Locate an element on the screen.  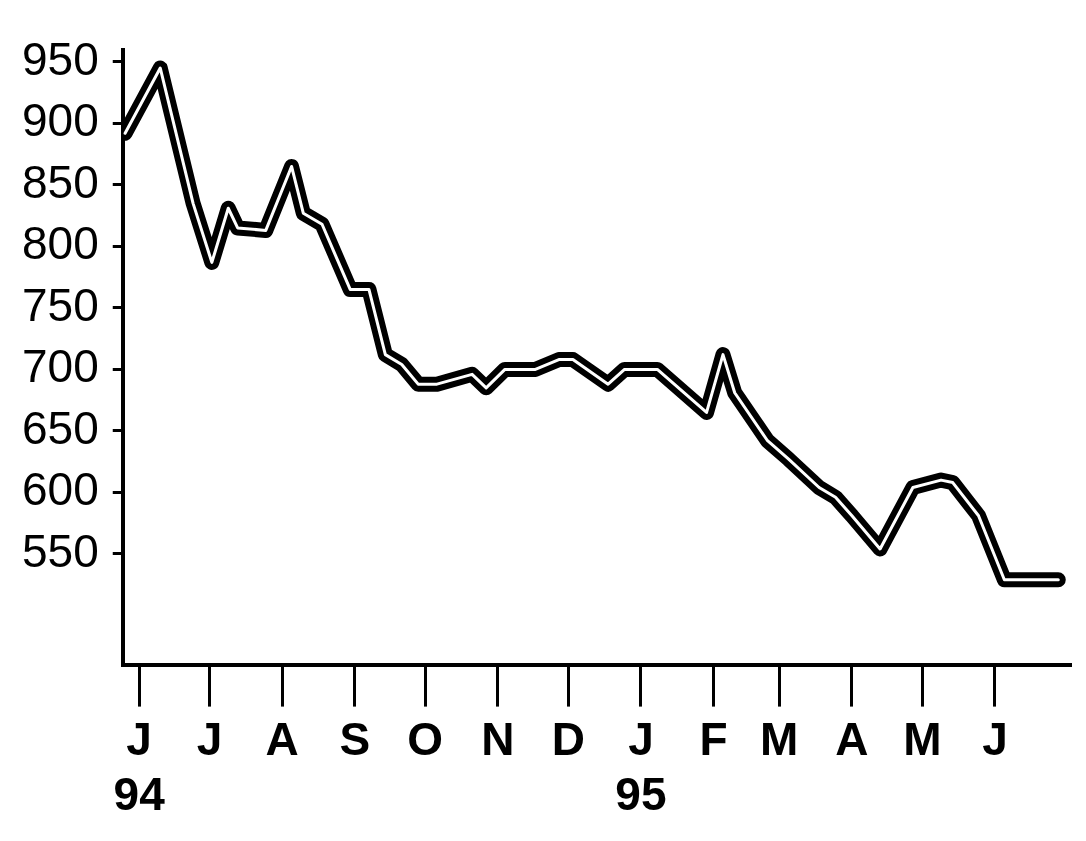
x-tick-label: J 94 is located at coordinates (139, 766).